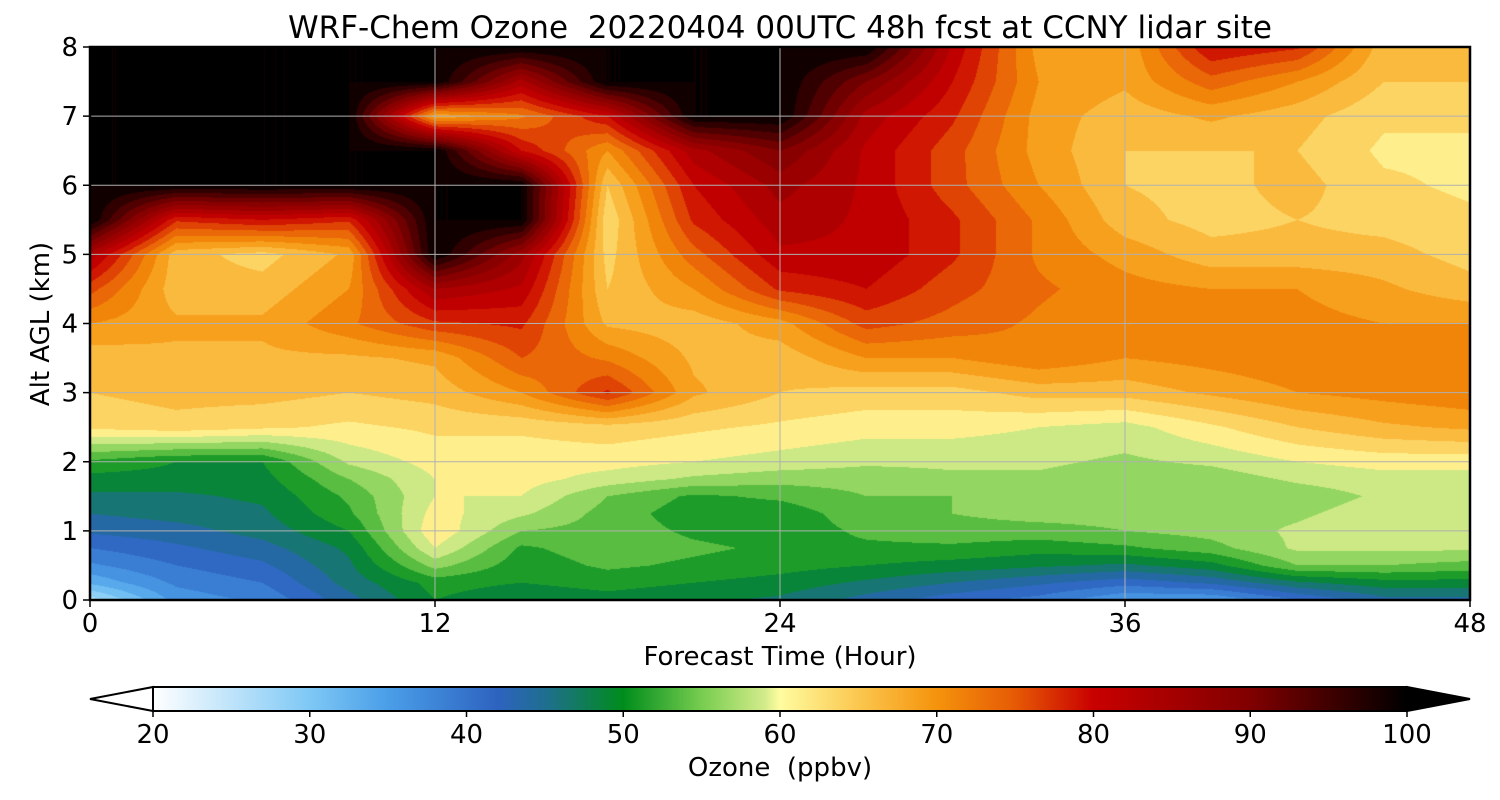 This screenshot has height=800, width=1500. What do you see at coordinates (69, 186) in the screenshot?
I see `y-tick-label: 6` at bounding box center [69, 186].